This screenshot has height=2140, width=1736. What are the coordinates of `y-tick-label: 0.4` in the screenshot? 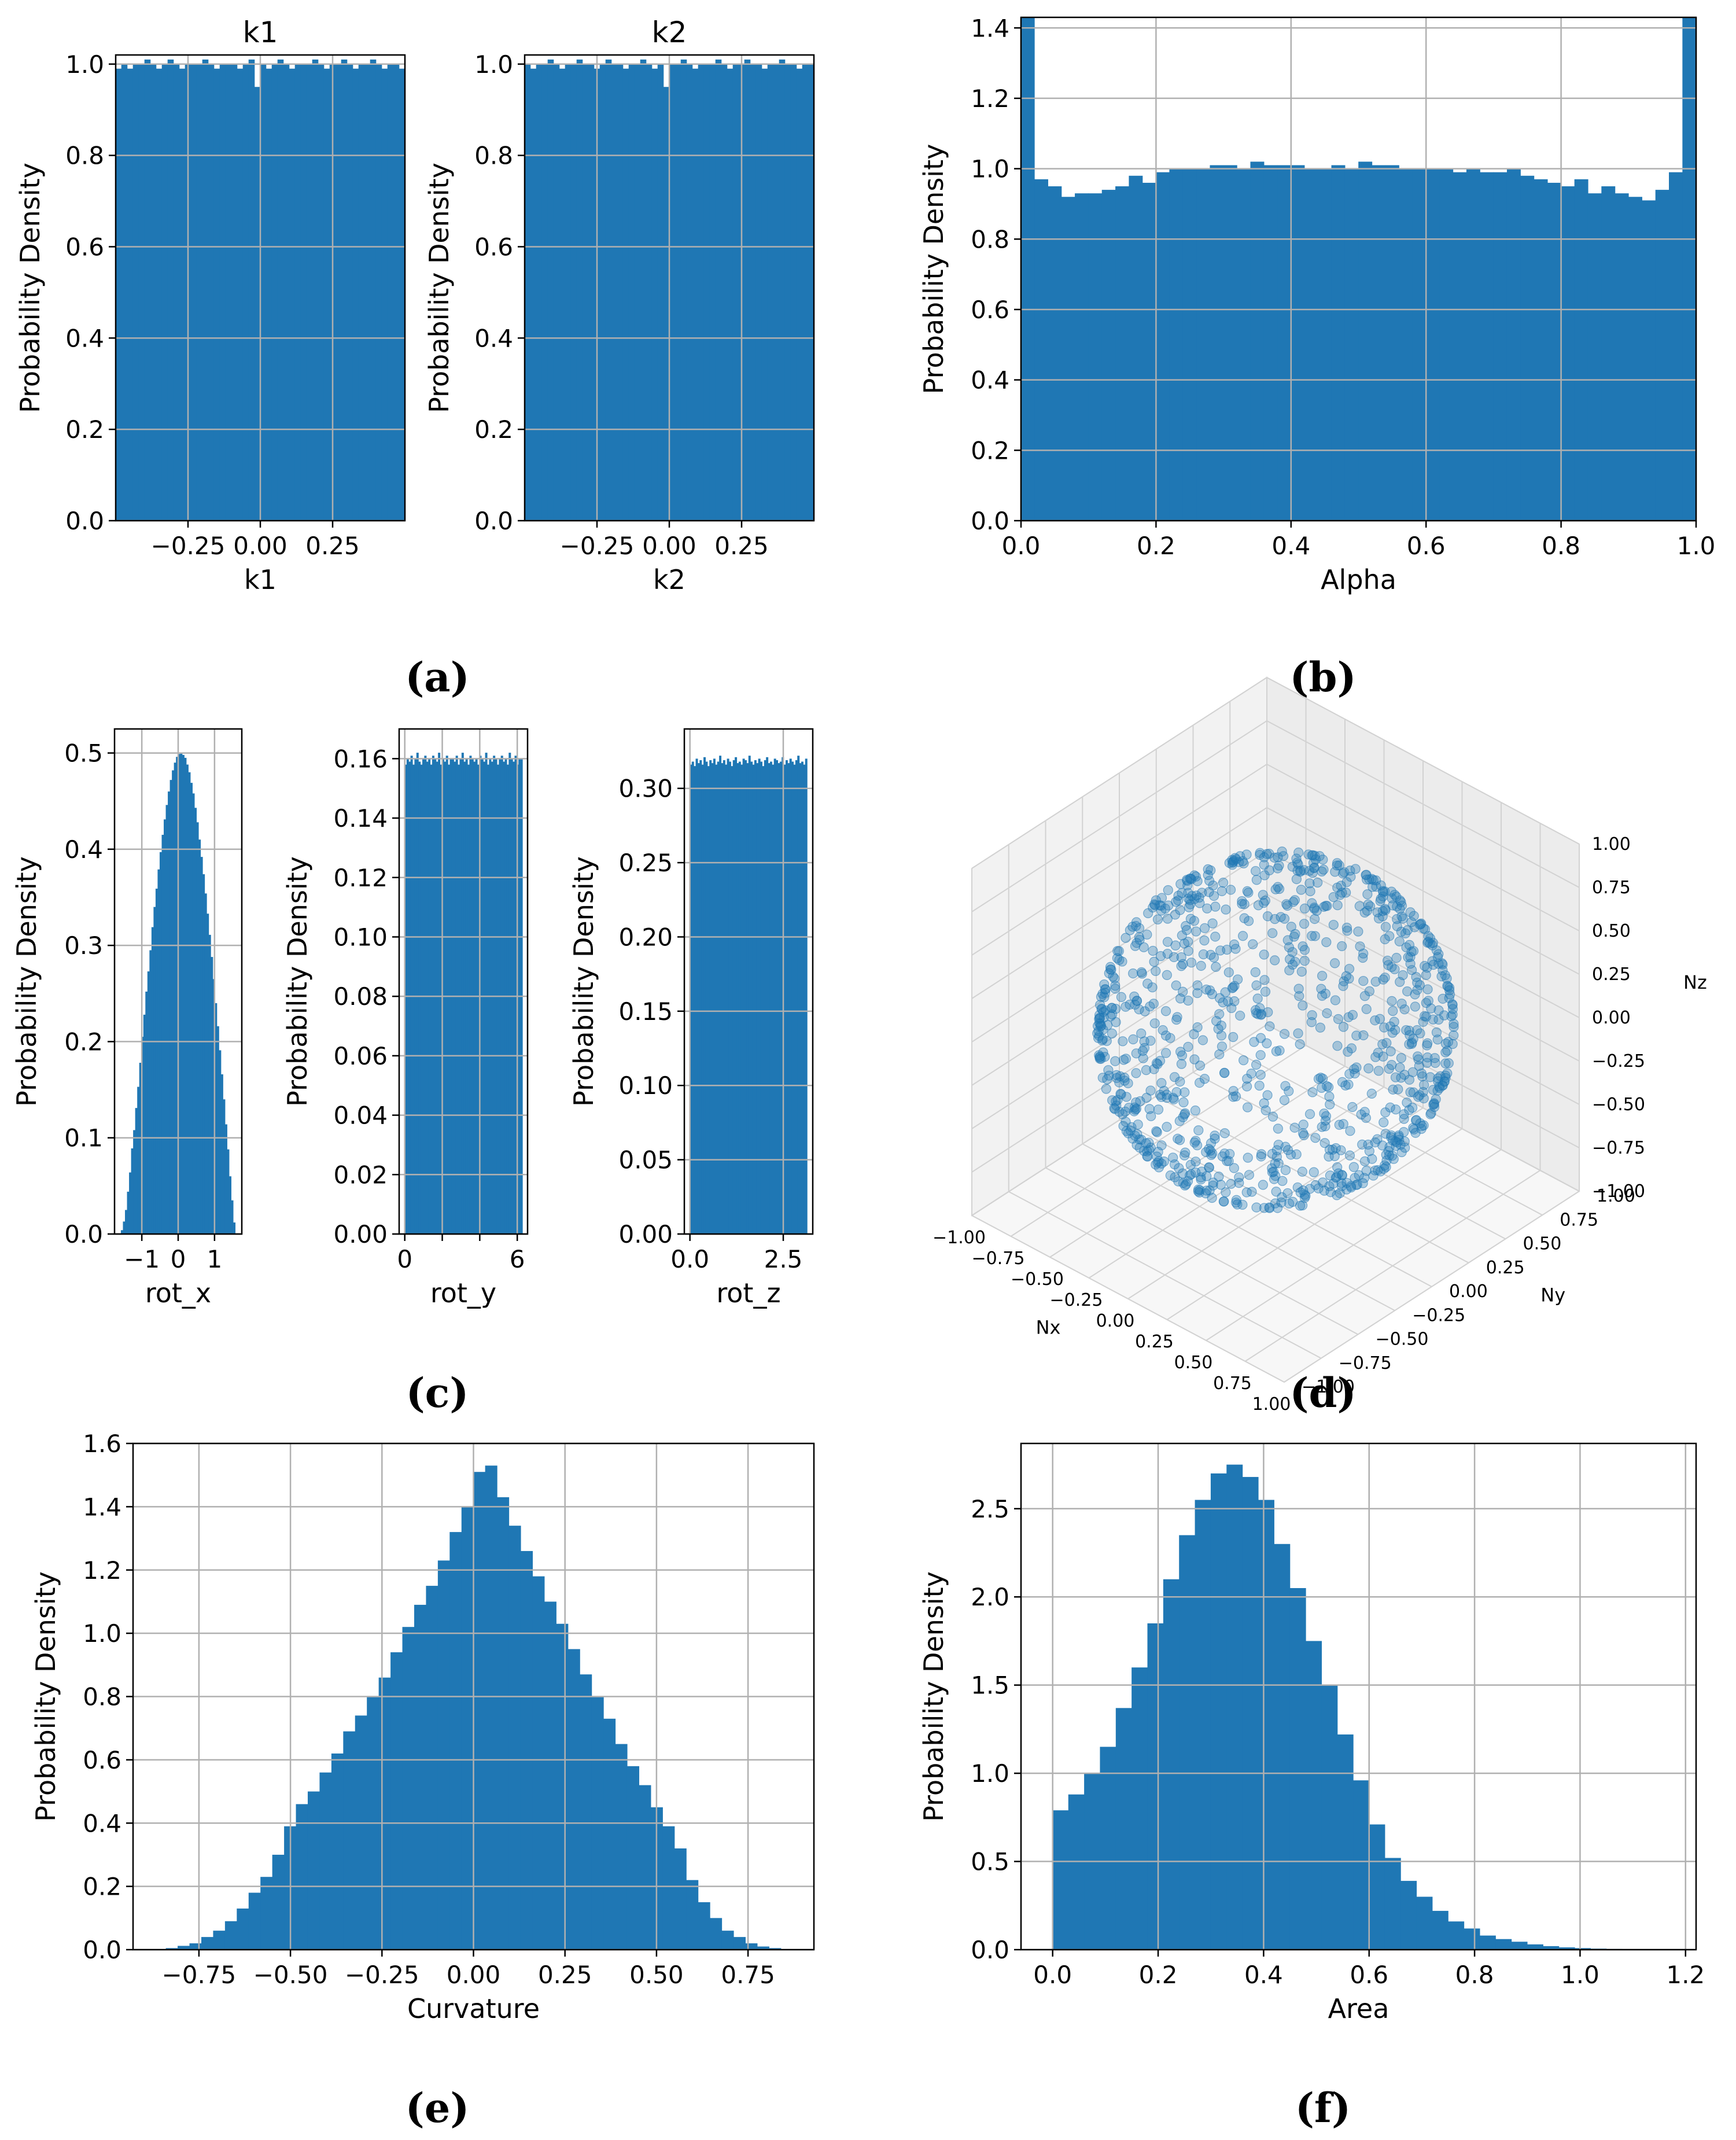 It's located at (493, 338).